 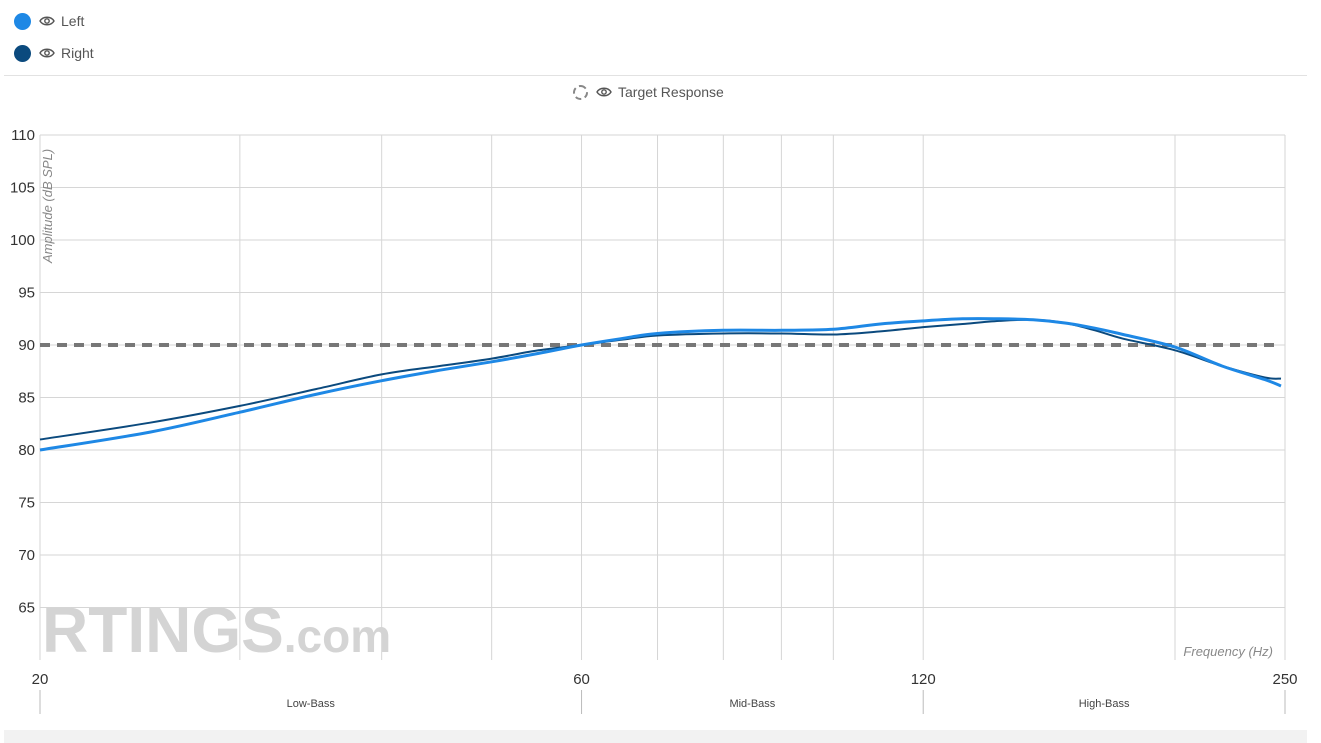 I want to click on x-tick-label: 60, so click(x=581, y=679).